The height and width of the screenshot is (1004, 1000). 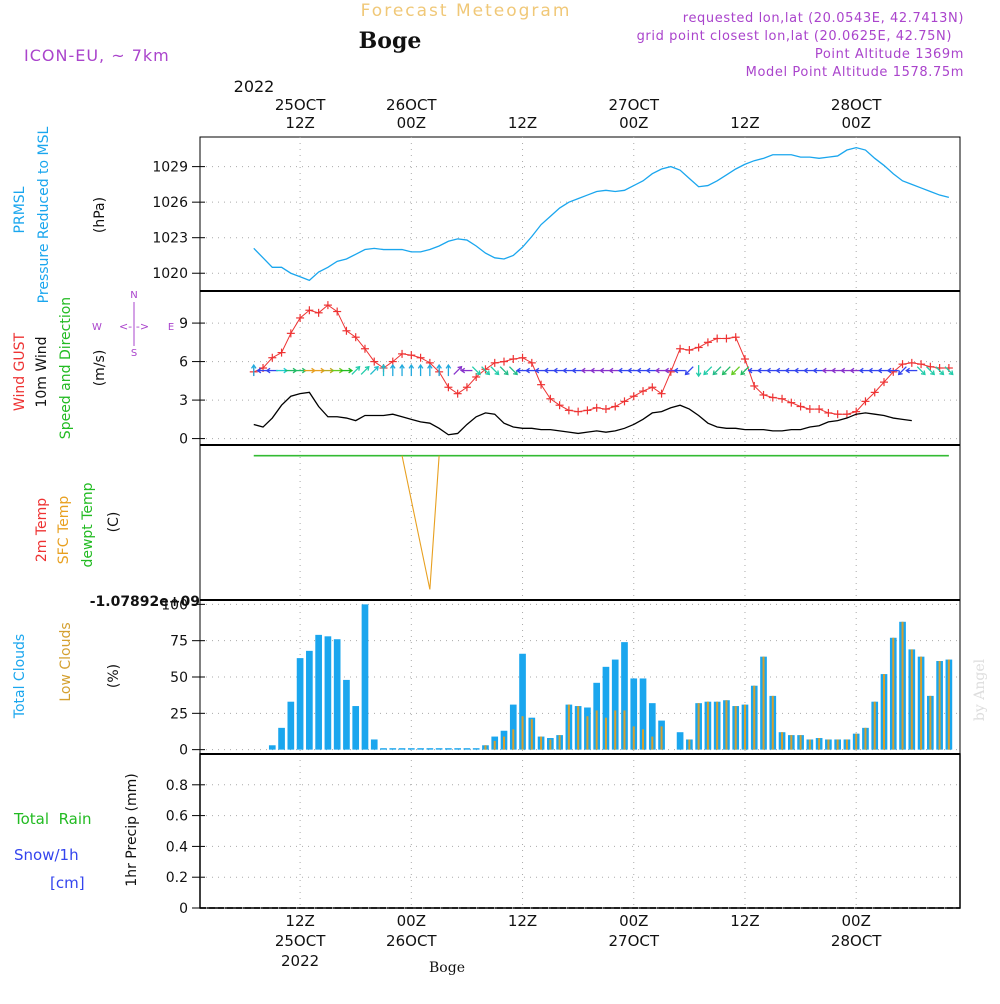 What do you see at coordinates (42, 530) in the screenshot?
I see `t2m-label: 2m Temp` at bounding box center [42, 530].